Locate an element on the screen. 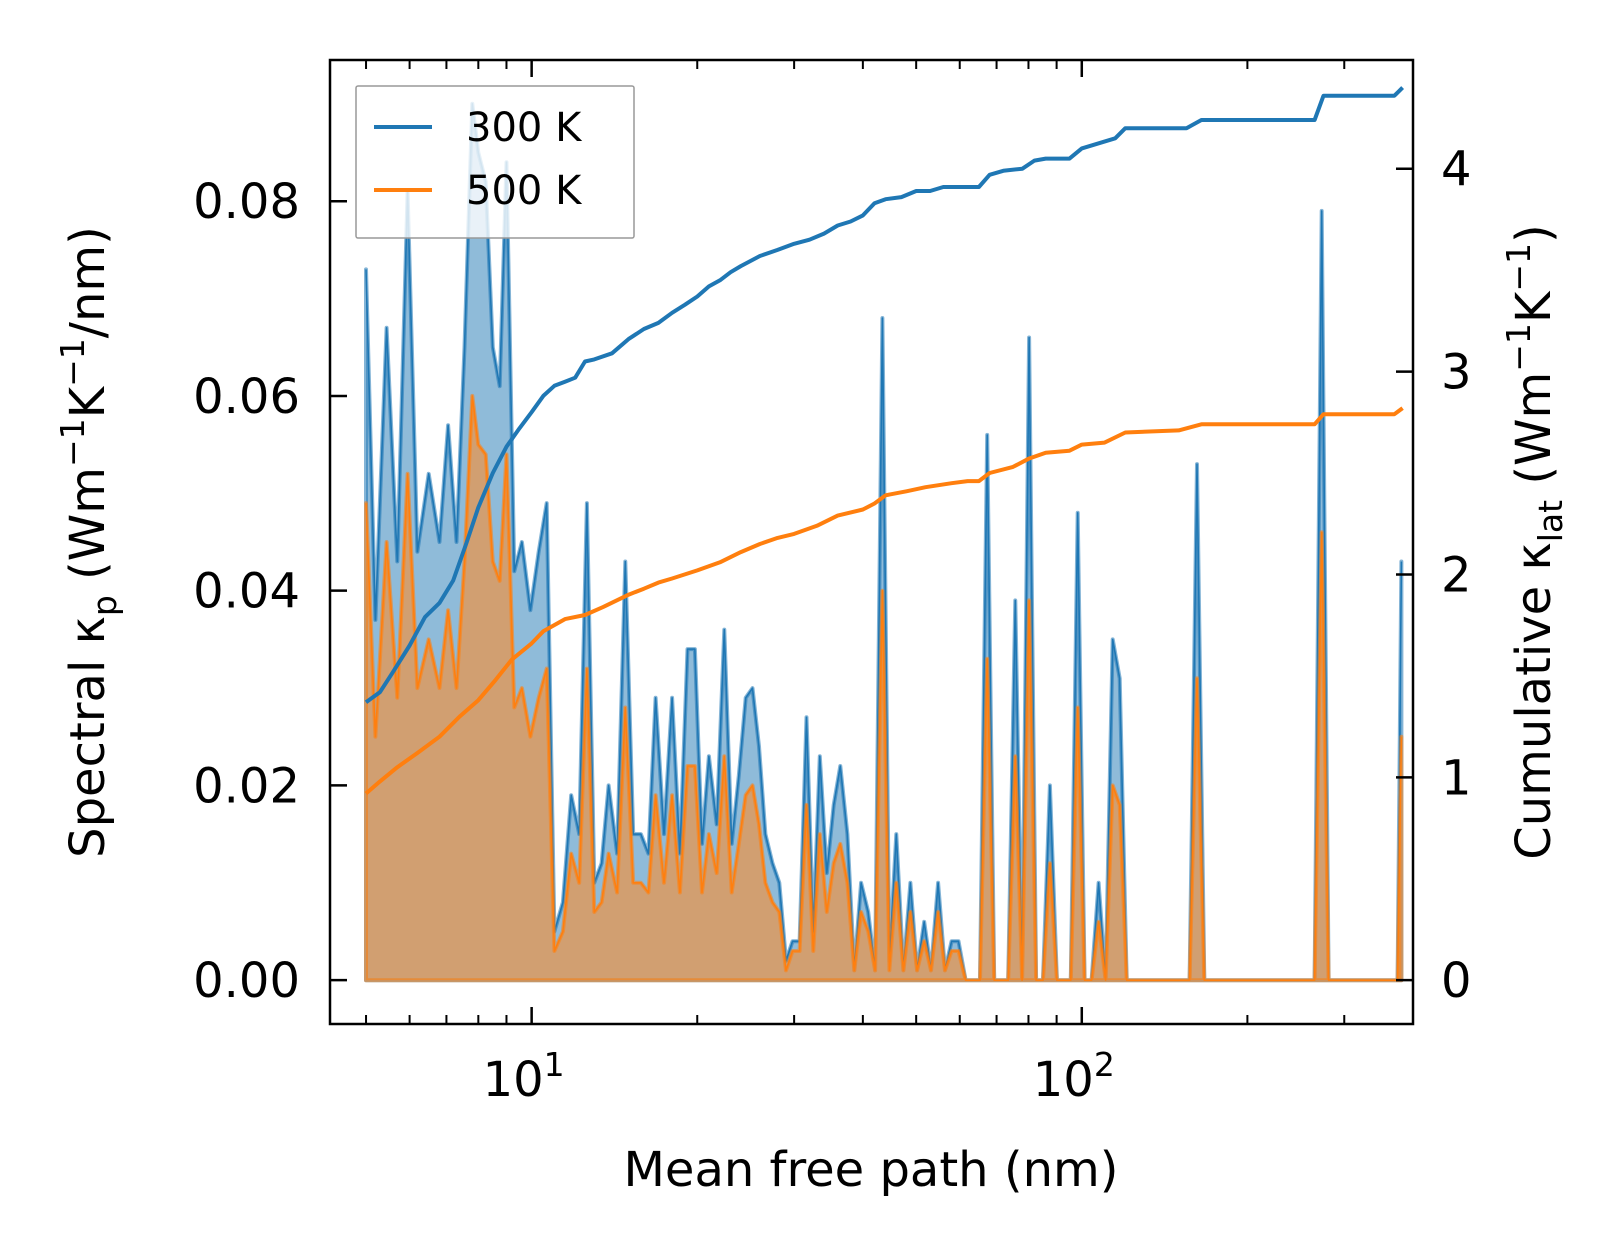 The height and width of the screenshot is (1254, 1623). y-right-tick-label: 4 is located at coordinates (1456, 170).